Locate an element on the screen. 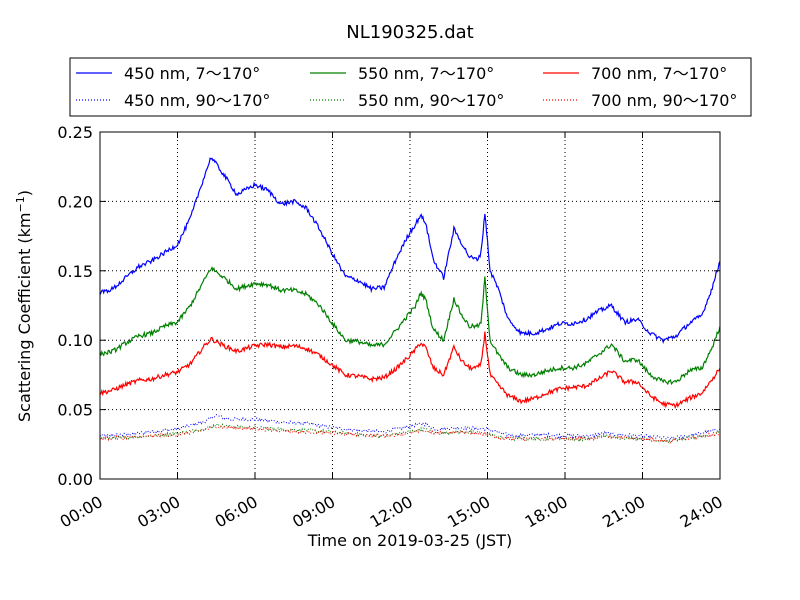 Image resolution: width=800 pixels, height=600 pixels. legend-label-1: 550 nm, 7～170° is located at coordinates (426, 73).